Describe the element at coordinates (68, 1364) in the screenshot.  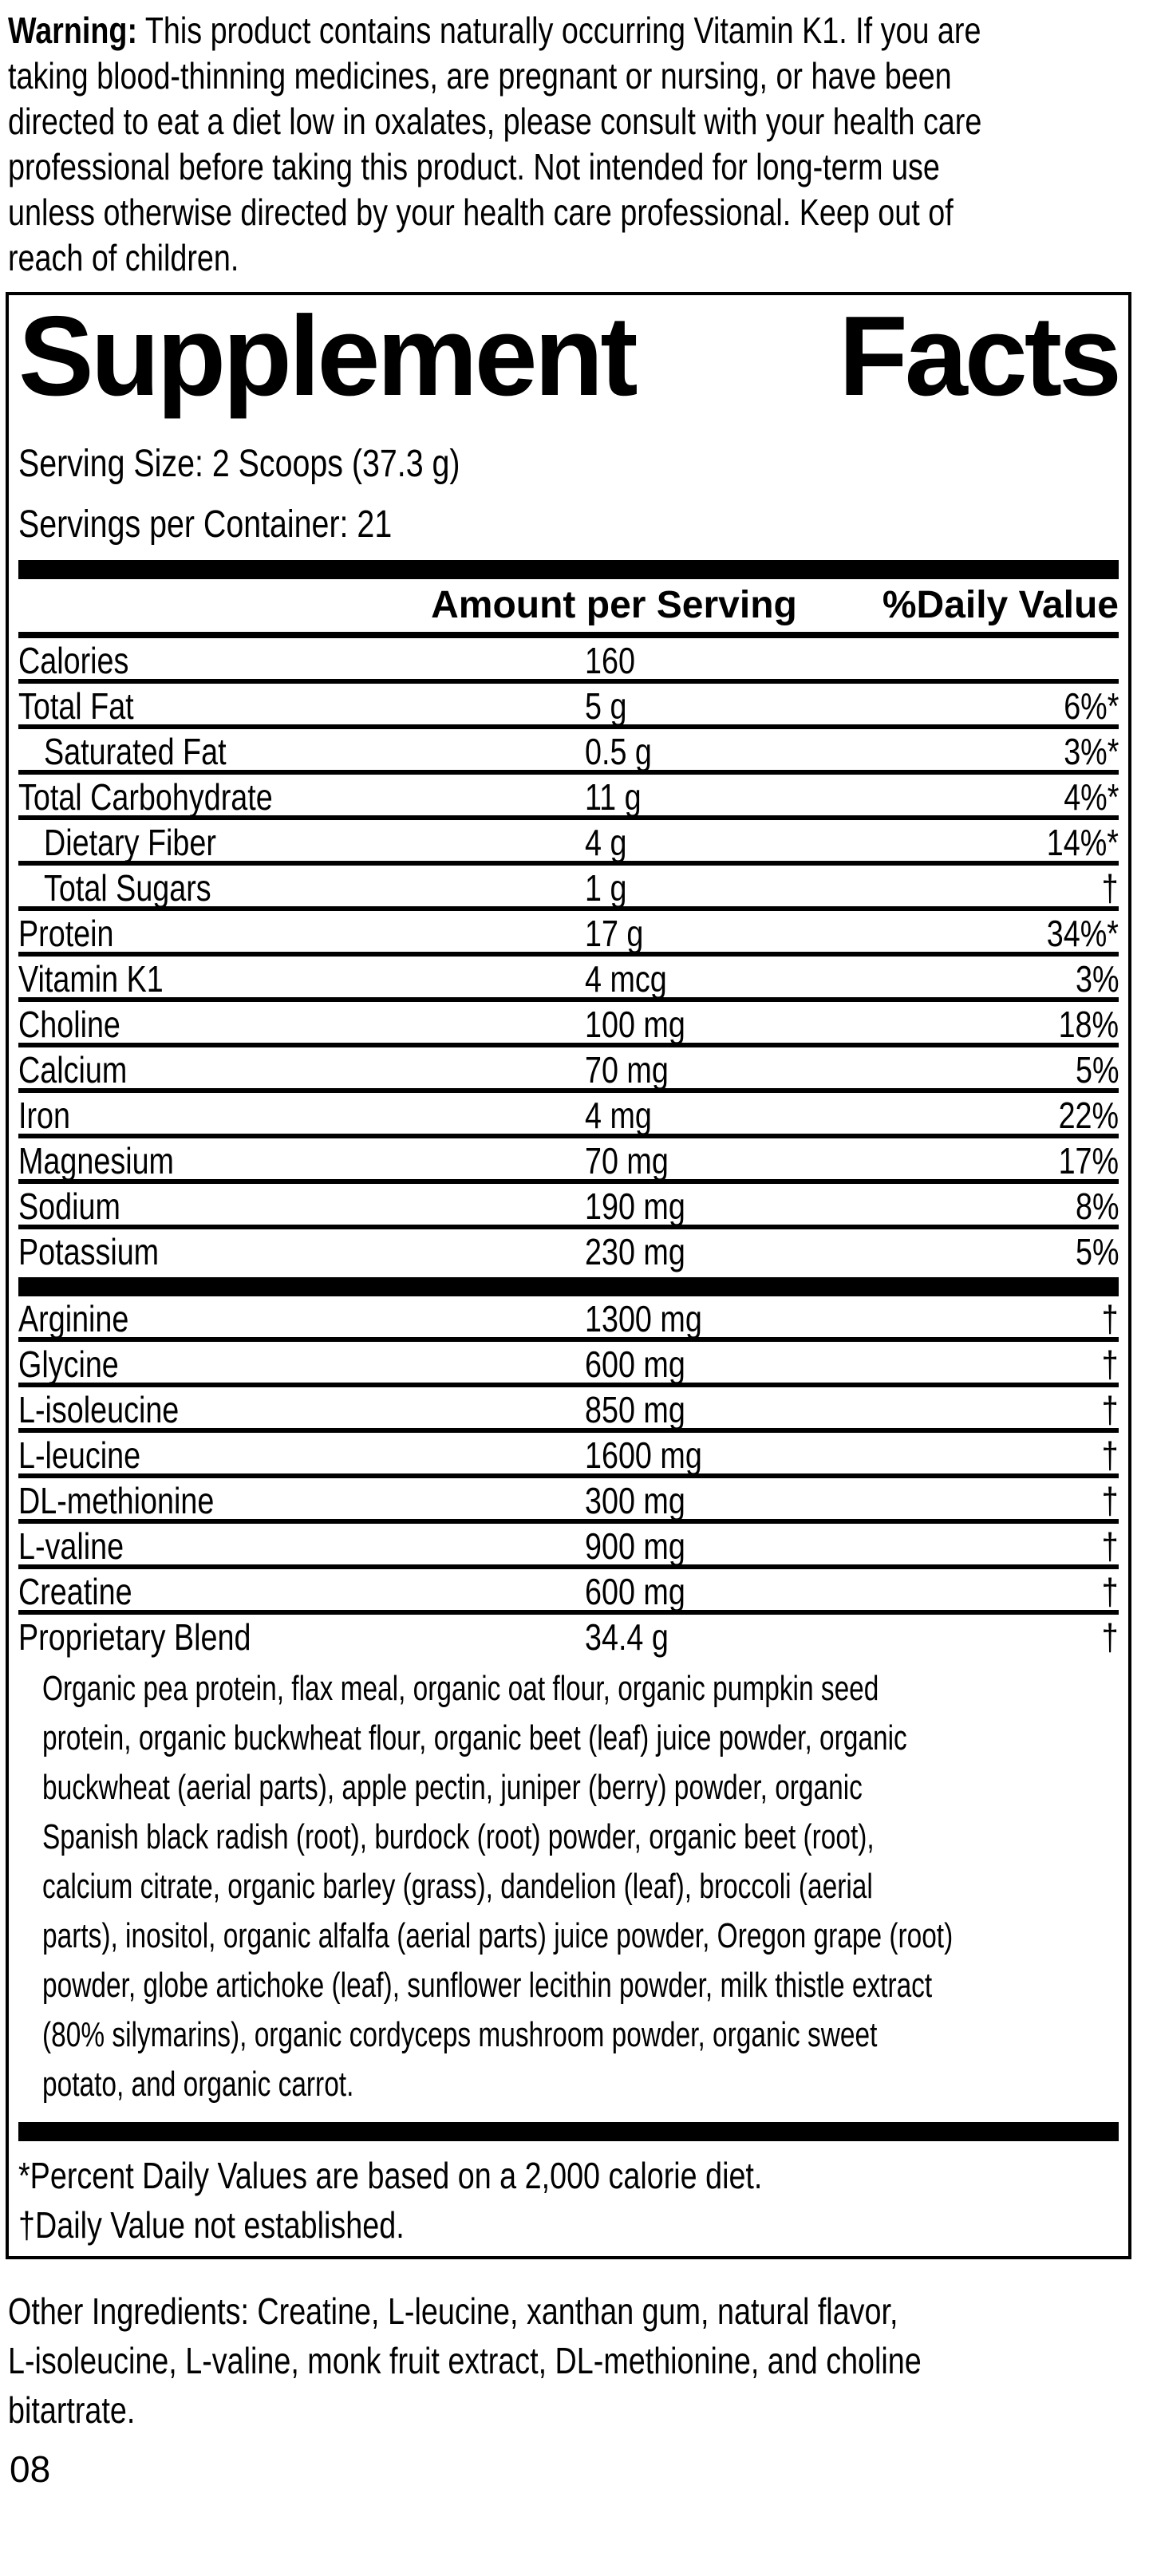
I see `nutrient-name: Glycine` at that location.